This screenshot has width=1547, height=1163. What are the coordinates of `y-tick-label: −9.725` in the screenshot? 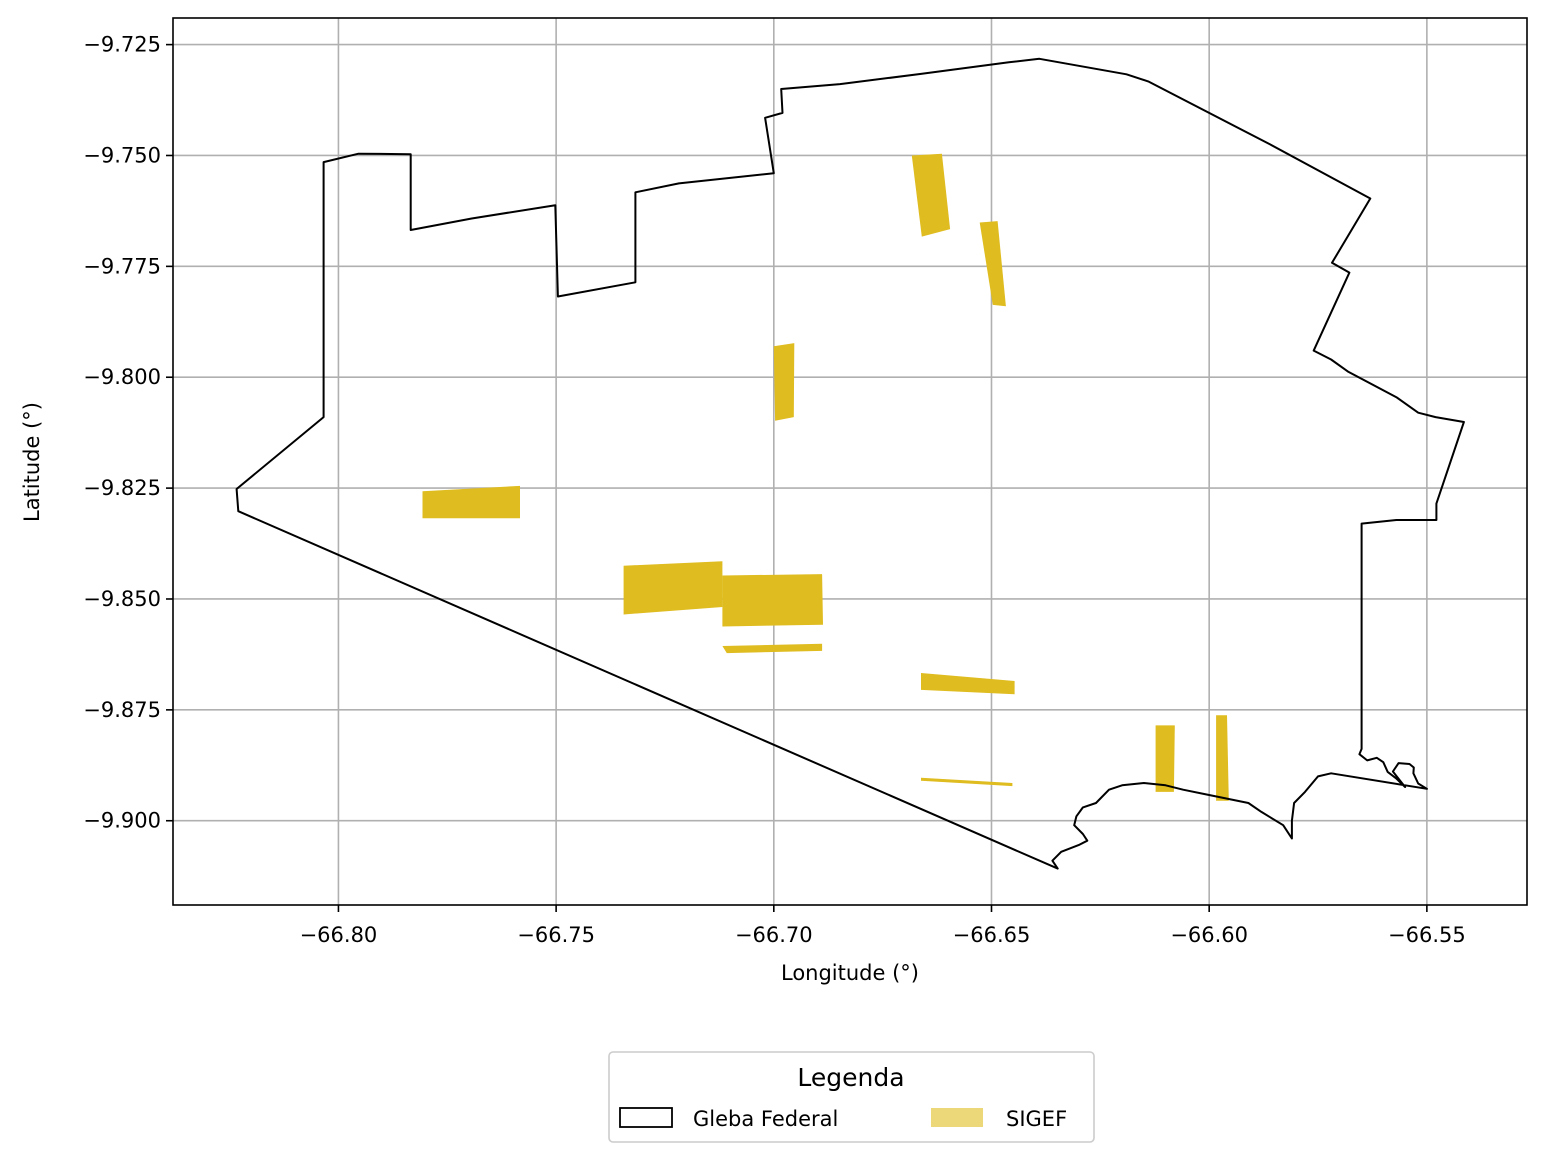 It's located at (122, 45).